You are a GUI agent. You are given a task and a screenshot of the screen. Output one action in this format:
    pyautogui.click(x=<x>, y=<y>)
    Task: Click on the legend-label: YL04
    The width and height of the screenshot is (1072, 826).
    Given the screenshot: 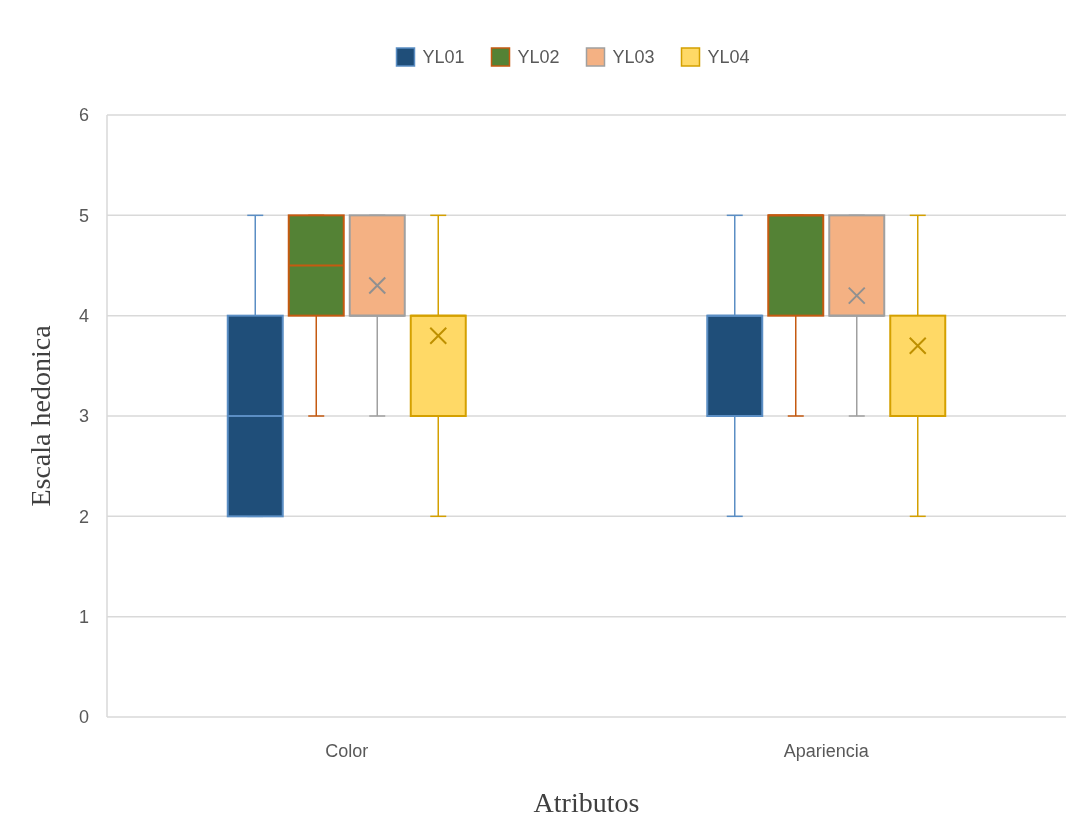 What is the action you would take?
    pyautogui.click(x=728, y=57)
    